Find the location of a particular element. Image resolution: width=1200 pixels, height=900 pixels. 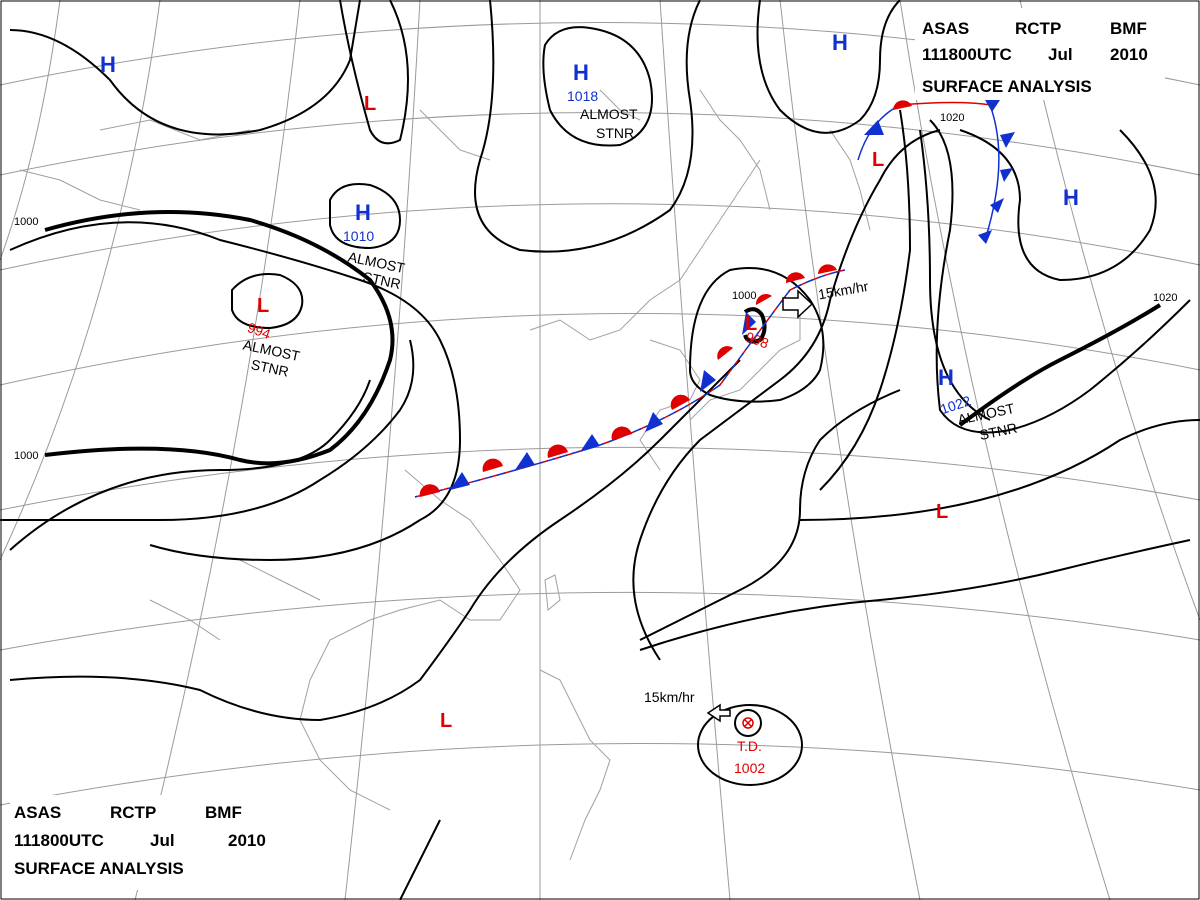

td-isobars is located at coordinates (750, 745).